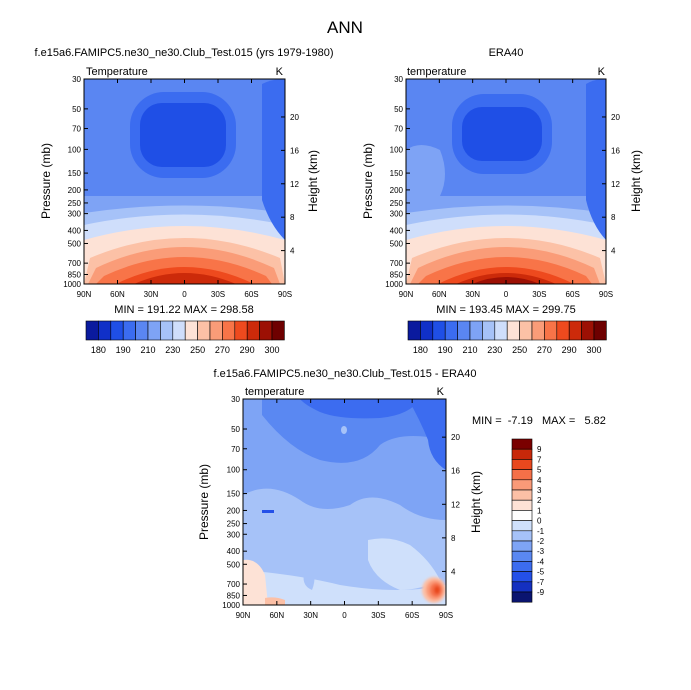  I want to click on colorbar-label: 4, so click(539, 480).